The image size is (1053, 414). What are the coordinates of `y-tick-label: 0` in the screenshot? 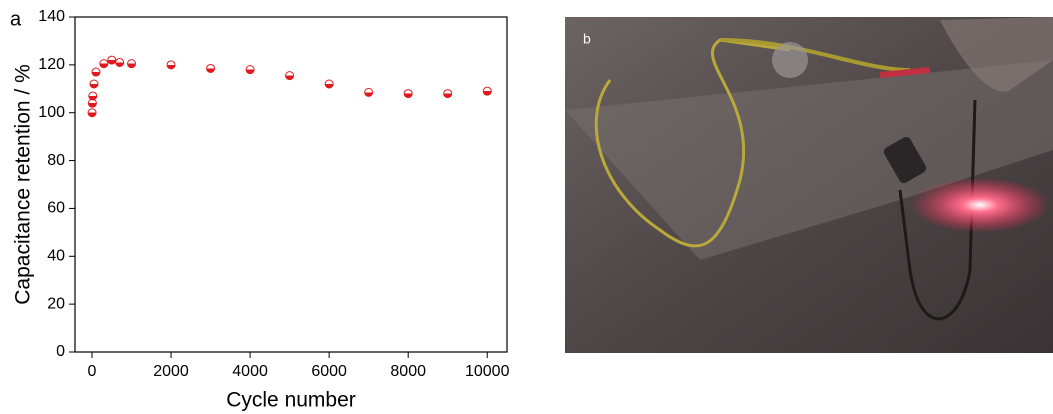 It's located at (60, 351).